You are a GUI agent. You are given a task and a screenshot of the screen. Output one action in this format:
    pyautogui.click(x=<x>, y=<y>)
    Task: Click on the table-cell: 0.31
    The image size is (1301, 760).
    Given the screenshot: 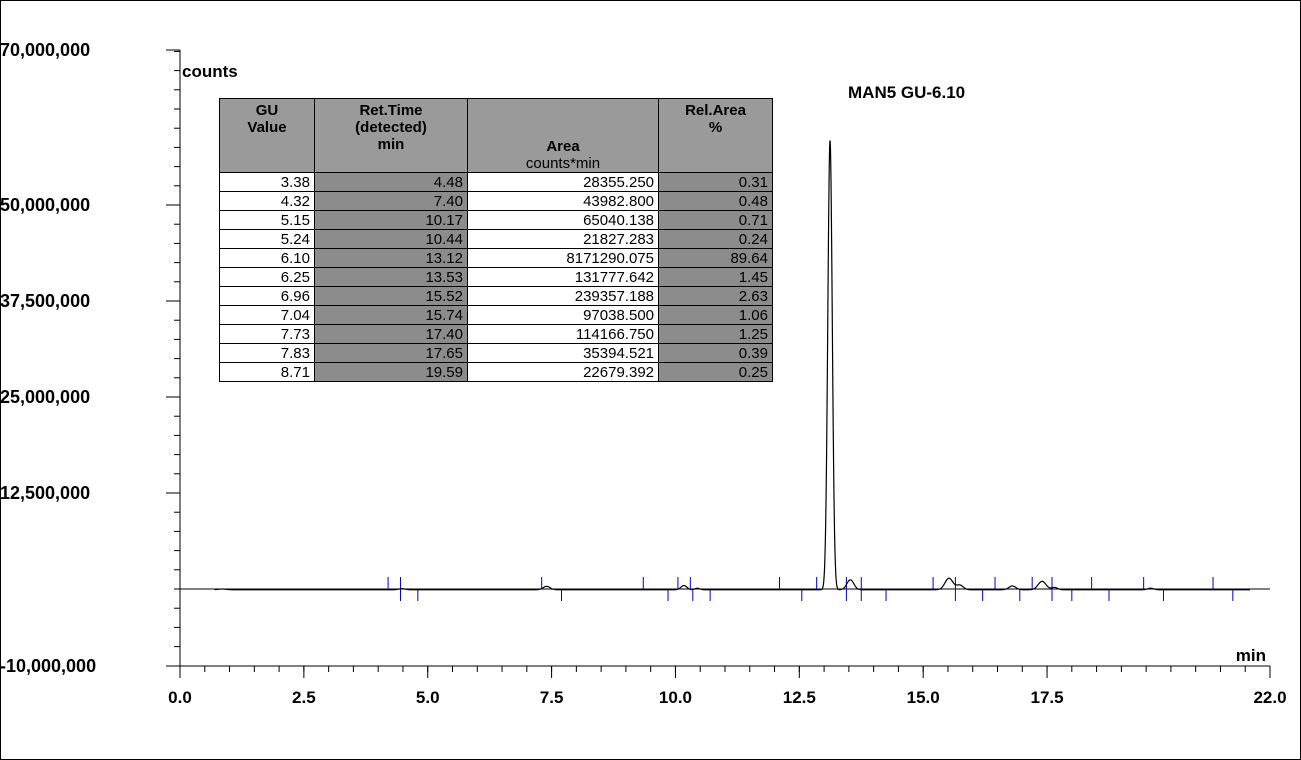 What is the action you would take?
    pyautogui.click(x=715, y=182)
    